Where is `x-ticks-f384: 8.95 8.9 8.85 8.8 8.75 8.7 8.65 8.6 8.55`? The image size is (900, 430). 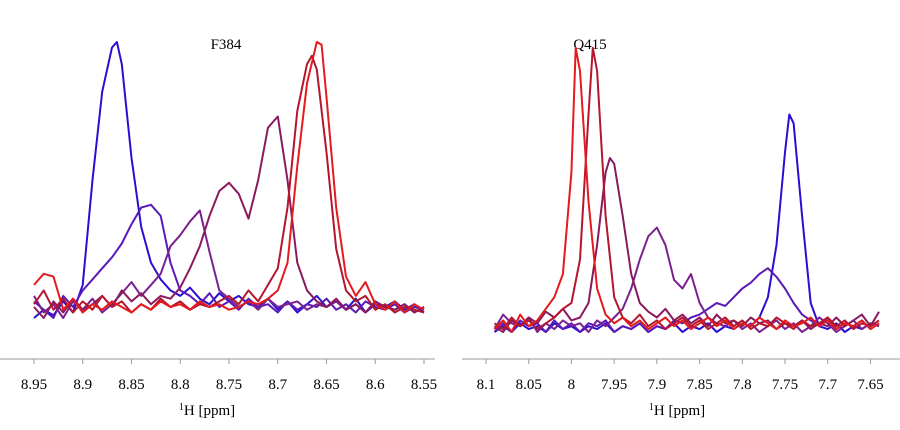 x-ticks-f384: 8.95 8.9 8.85 8.8 8.75 8.7 8.65 8.6 8.55 is located at coordinates (229, 376).